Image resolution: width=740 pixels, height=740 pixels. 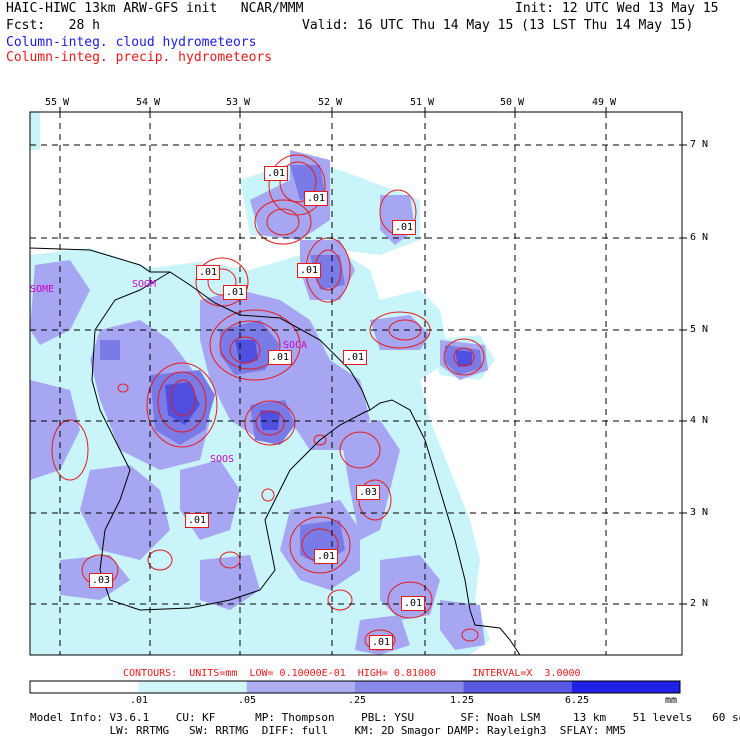 I want to click on init-time: Init: 12 UTC Wed 13 May 15, so click(x=617, y=8).